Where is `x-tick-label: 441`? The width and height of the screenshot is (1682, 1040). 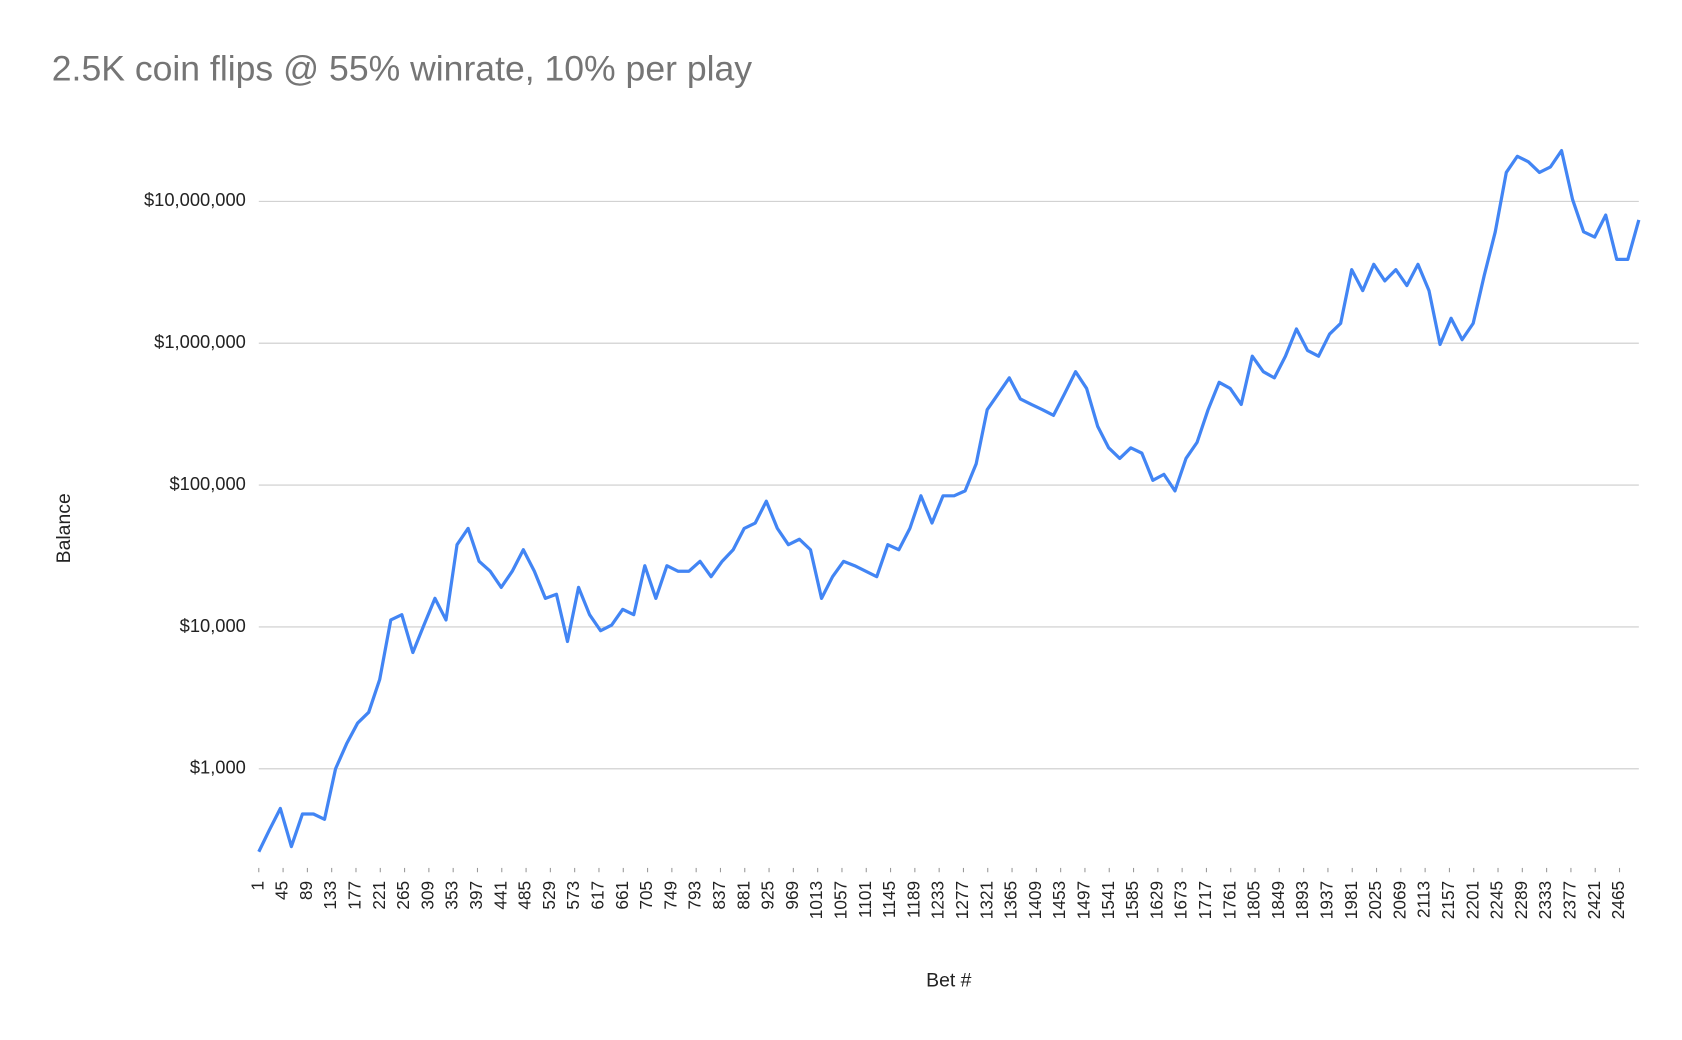
x-tick-label: 441 is located at coordinates (500, 895).